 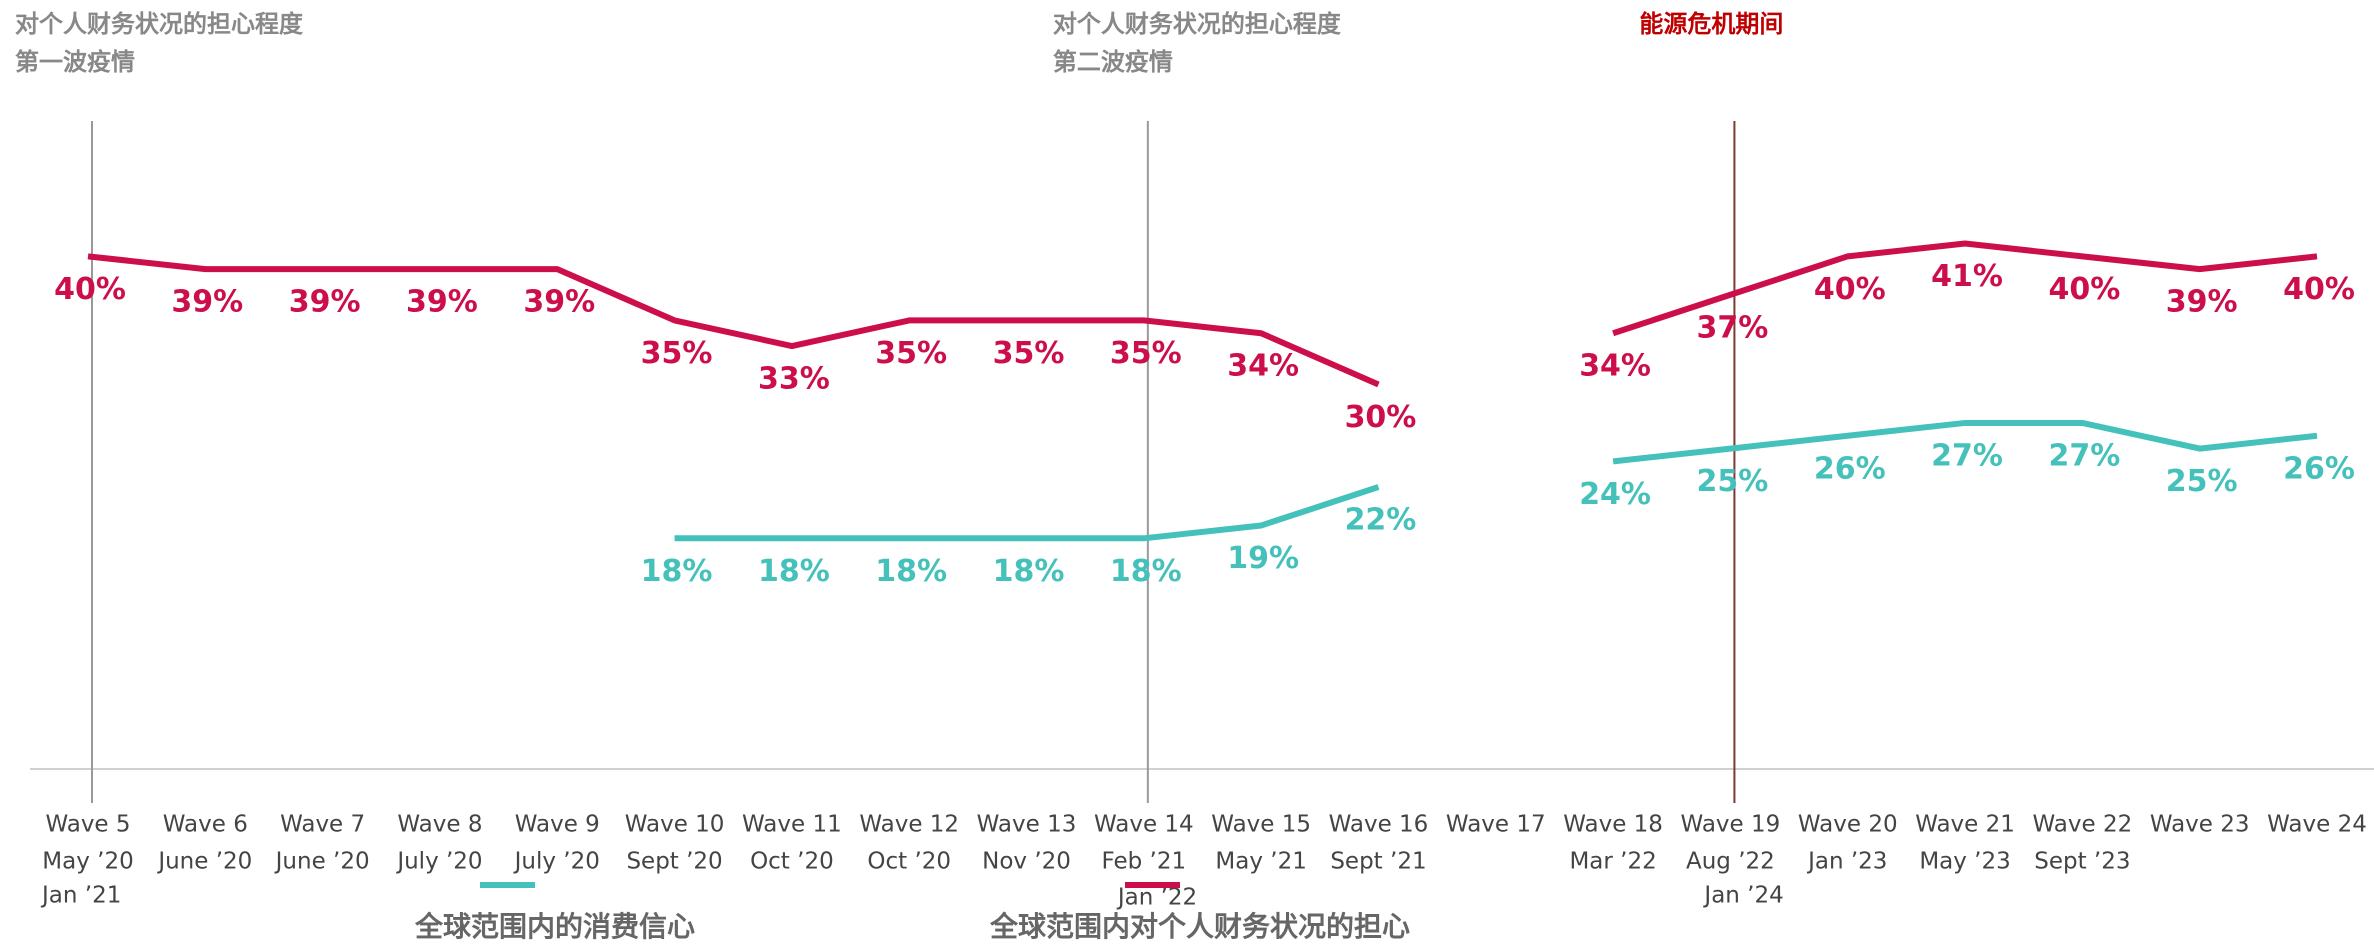 I want to click on x-tick-date: Sept ’23, so click(x=2082, y=862).